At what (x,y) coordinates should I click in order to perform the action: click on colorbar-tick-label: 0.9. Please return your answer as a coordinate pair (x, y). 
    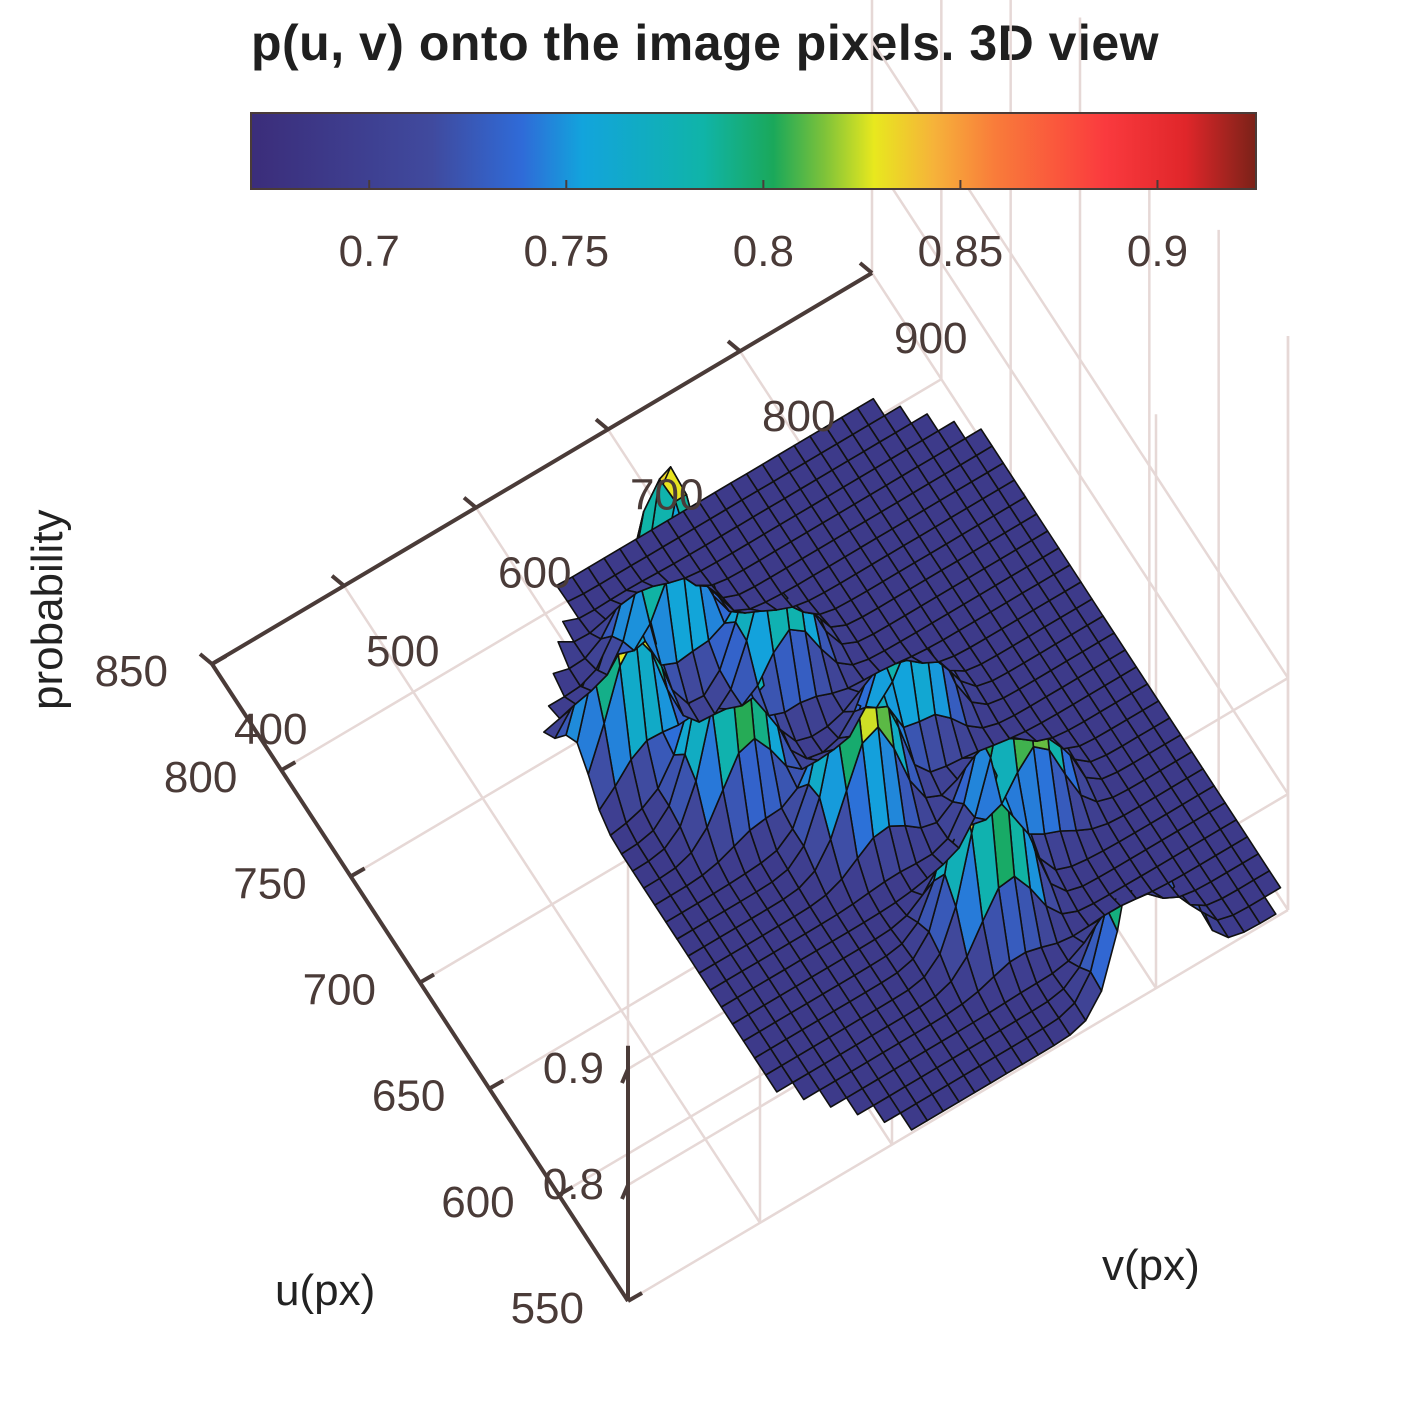
    Looking at the image, I should click on (1157, 251).